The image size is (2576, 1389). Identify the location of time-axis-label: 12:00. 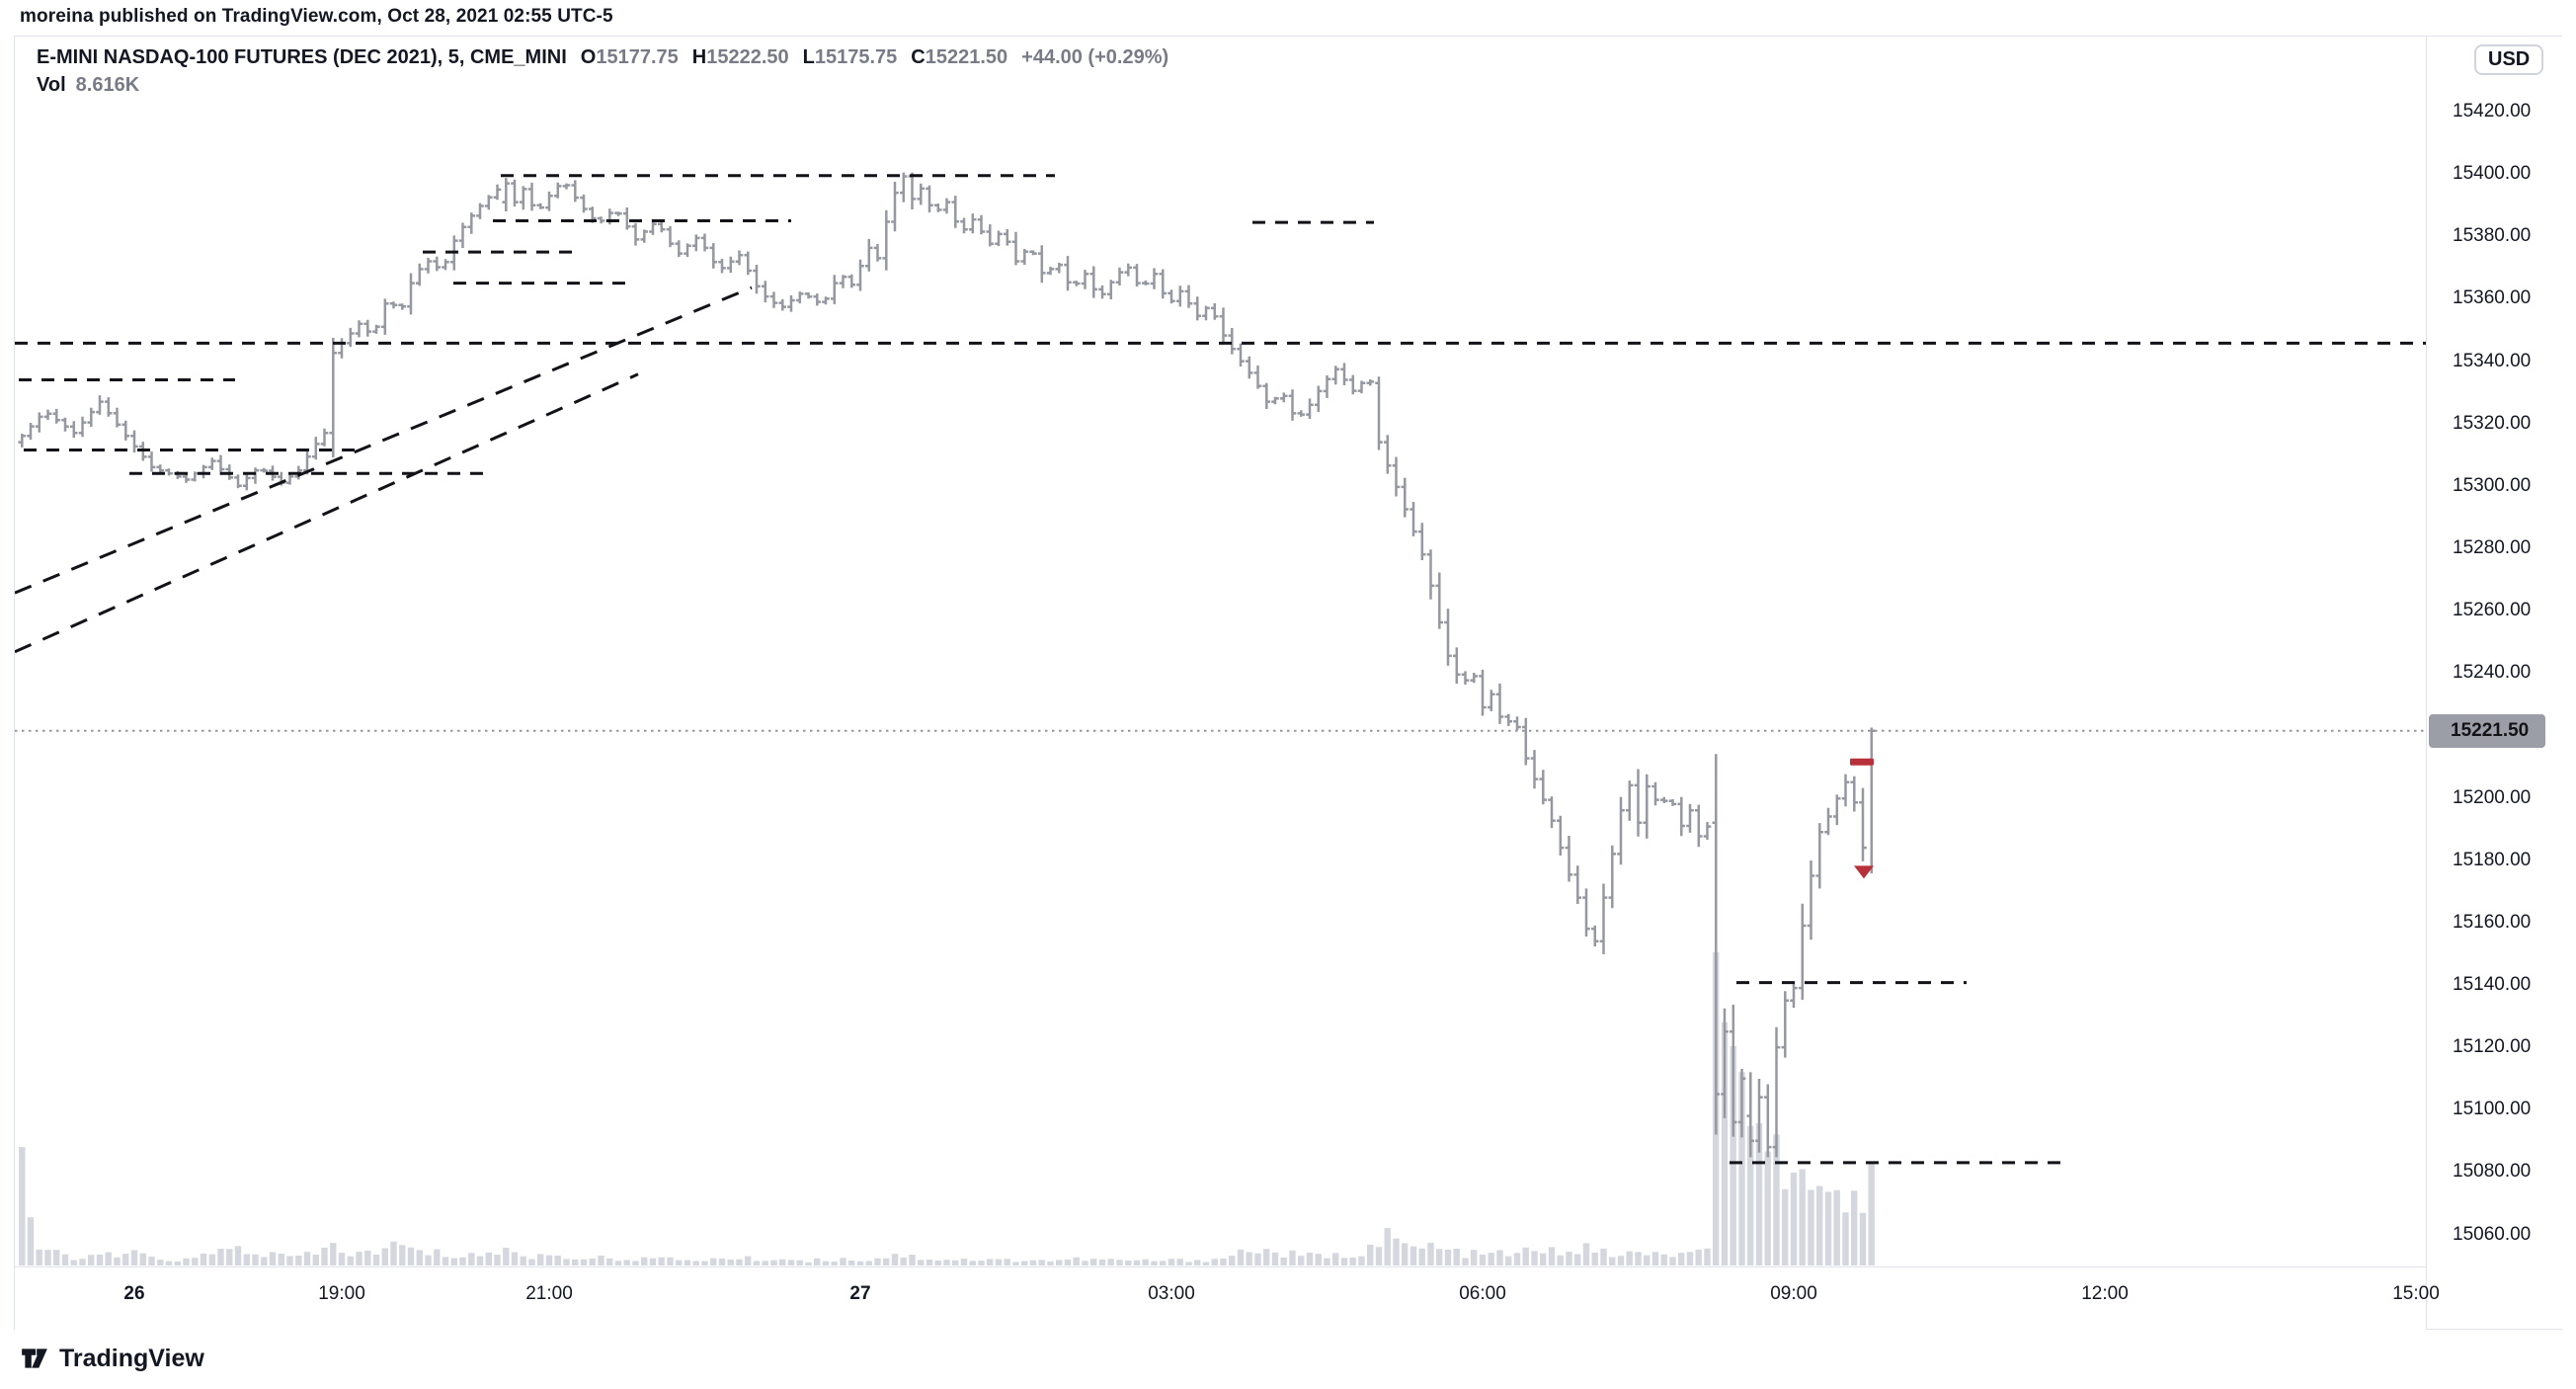
(2105, 1294).